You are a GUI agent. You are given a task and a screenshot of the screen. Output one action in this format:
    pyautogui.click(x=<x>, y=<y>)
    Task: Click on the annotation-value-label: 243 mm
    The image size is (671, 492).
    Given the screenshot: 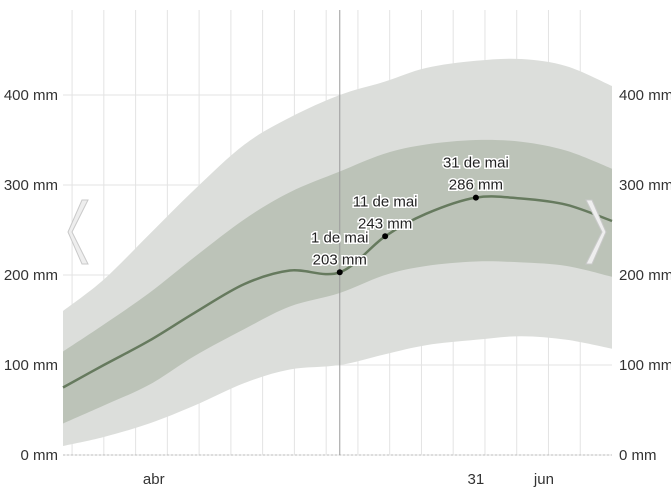 What is the action you would take?
    pyautogui.click(x=385, y=223)
    